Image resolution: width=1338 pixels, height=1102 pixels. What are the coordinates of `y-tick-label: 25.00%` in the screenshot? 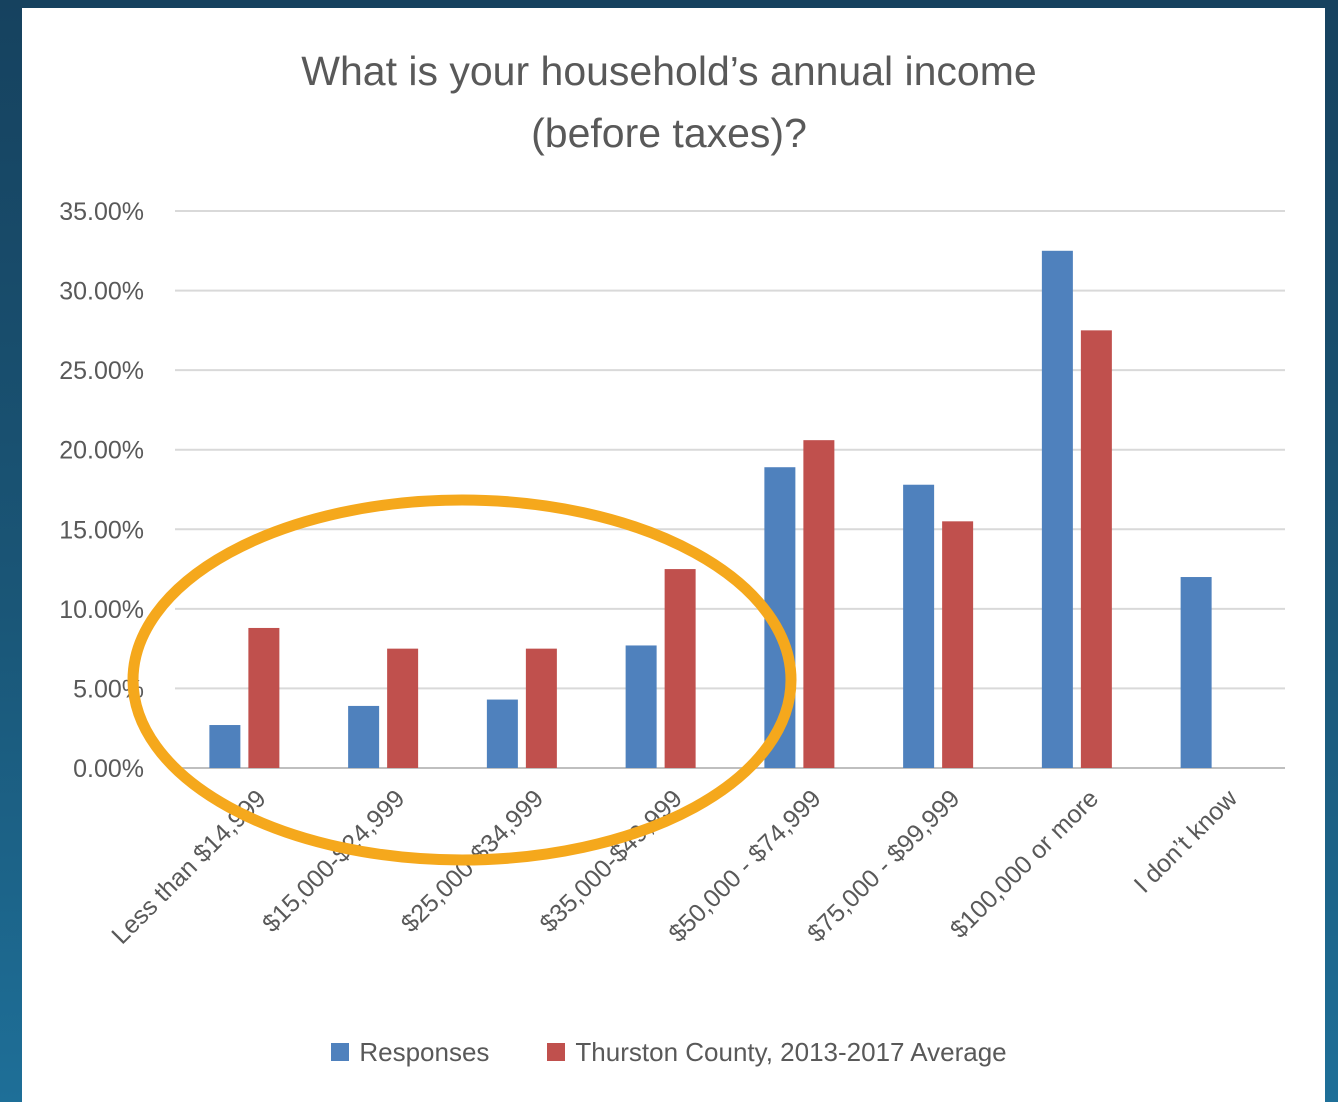 It's located at (101, 371).